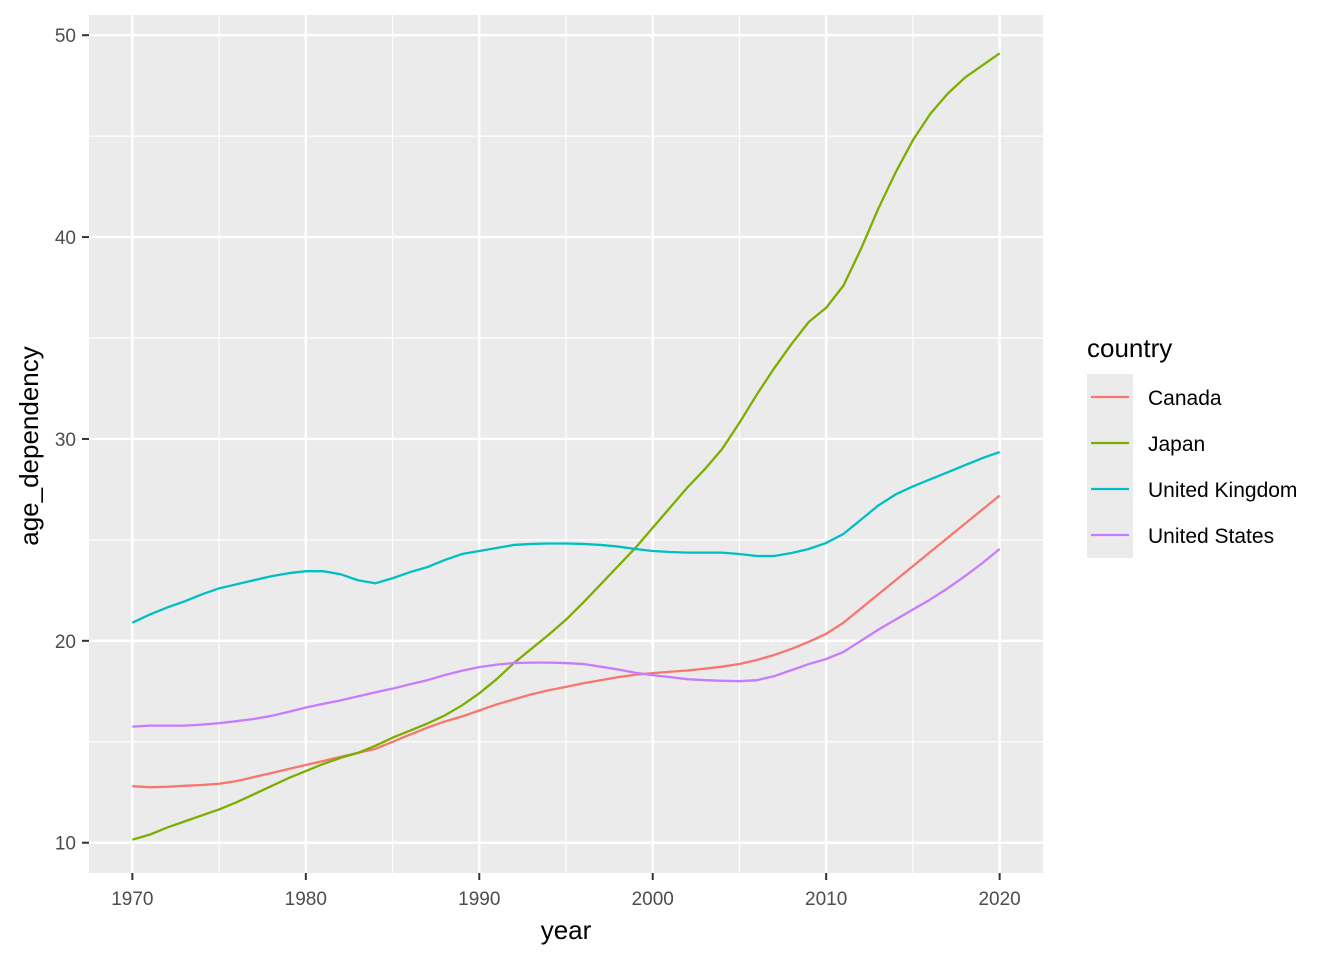 This screenshot has height=960, width=1344. I want to click on legend-label-united-kingdom: United Kingdom, so click(1222, 490).